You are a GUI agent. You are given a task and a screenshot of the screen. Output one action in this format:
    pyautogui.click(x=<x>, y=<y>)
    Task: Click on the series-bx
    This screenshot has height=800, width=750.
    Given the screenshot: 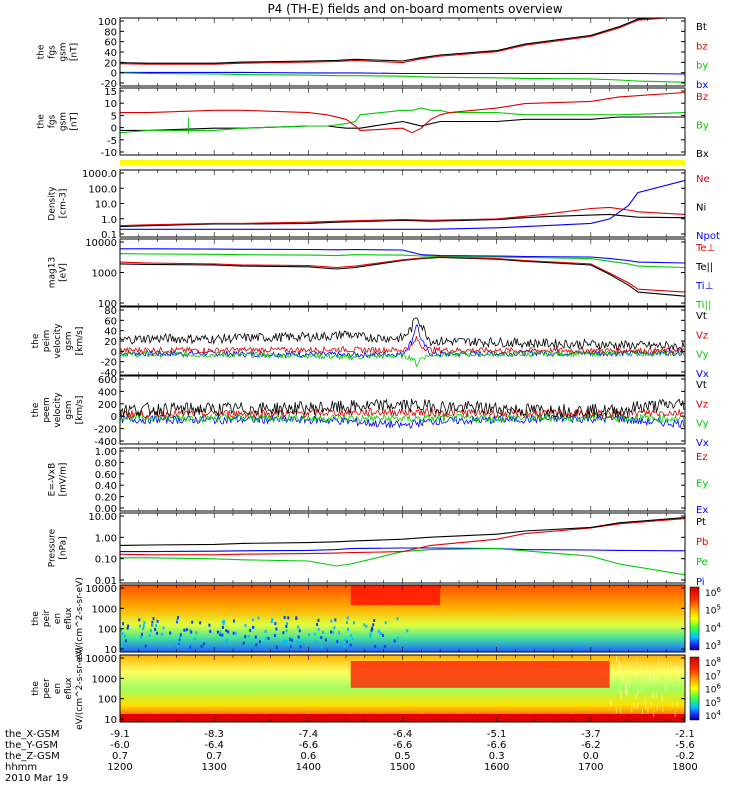 What is the action you would take?
    pyautogui.click(x=402, y=73)
    